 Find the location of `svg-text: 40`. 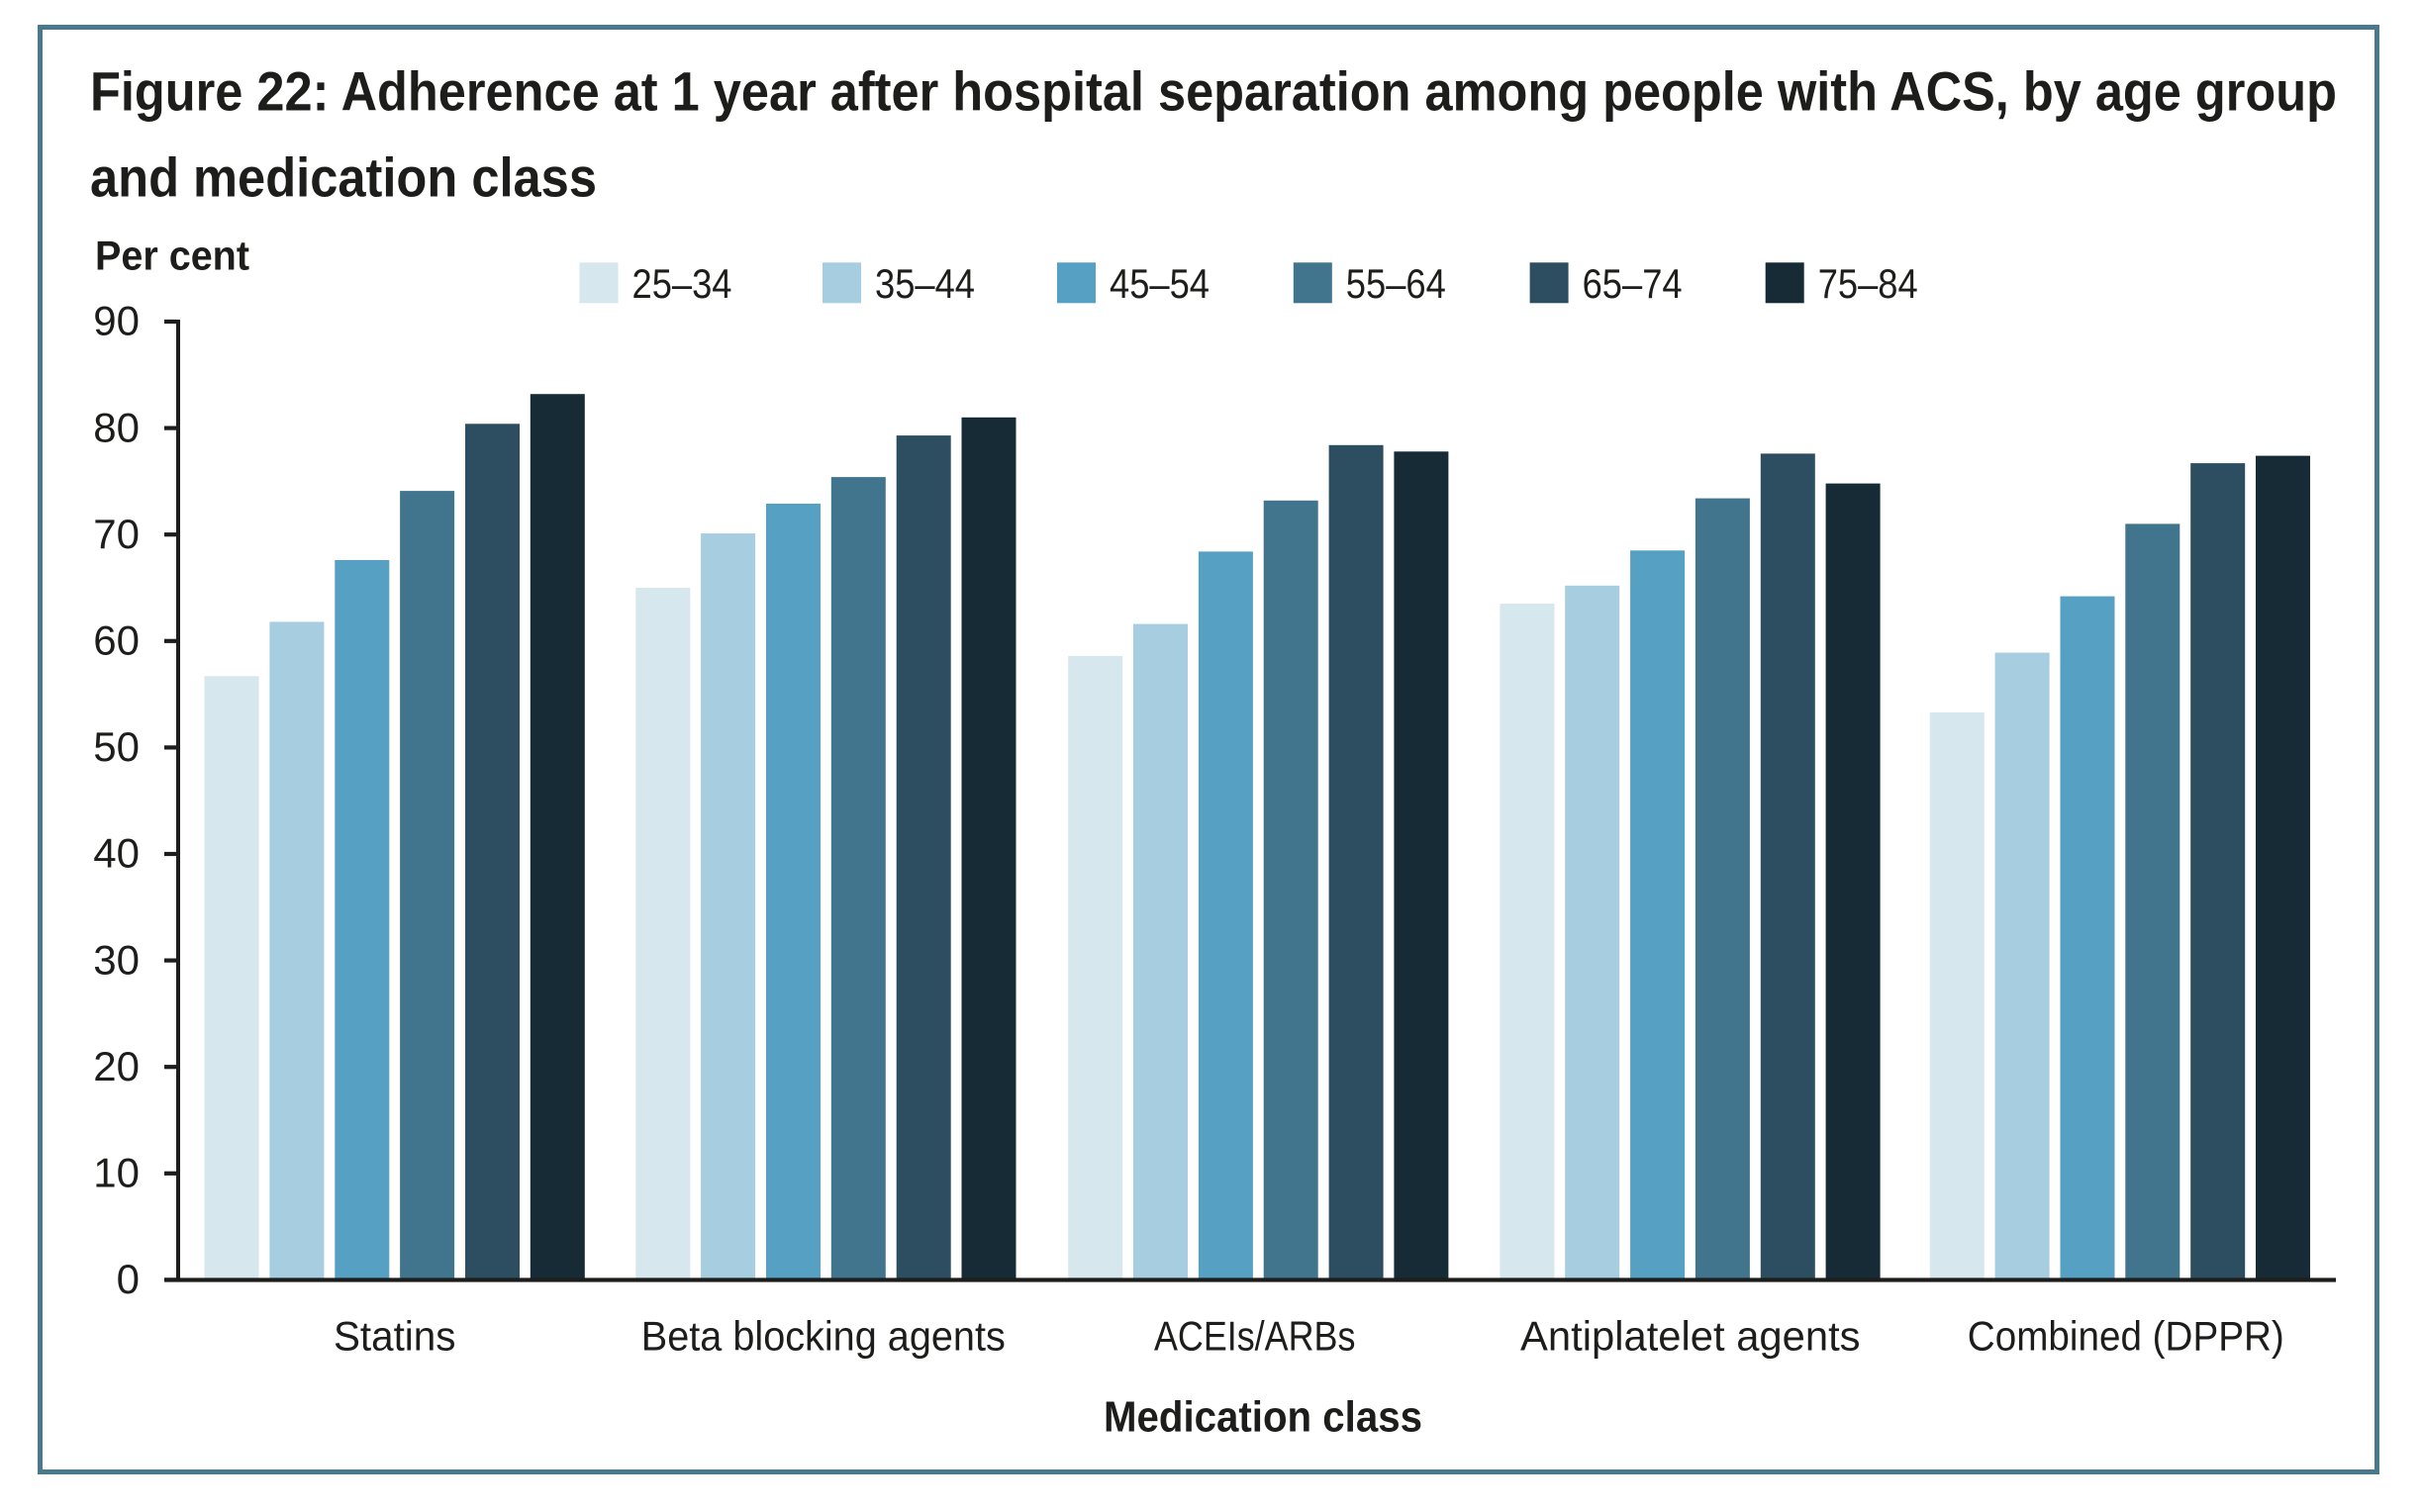

svg-text: 40 is located at coordinates (116, 854).